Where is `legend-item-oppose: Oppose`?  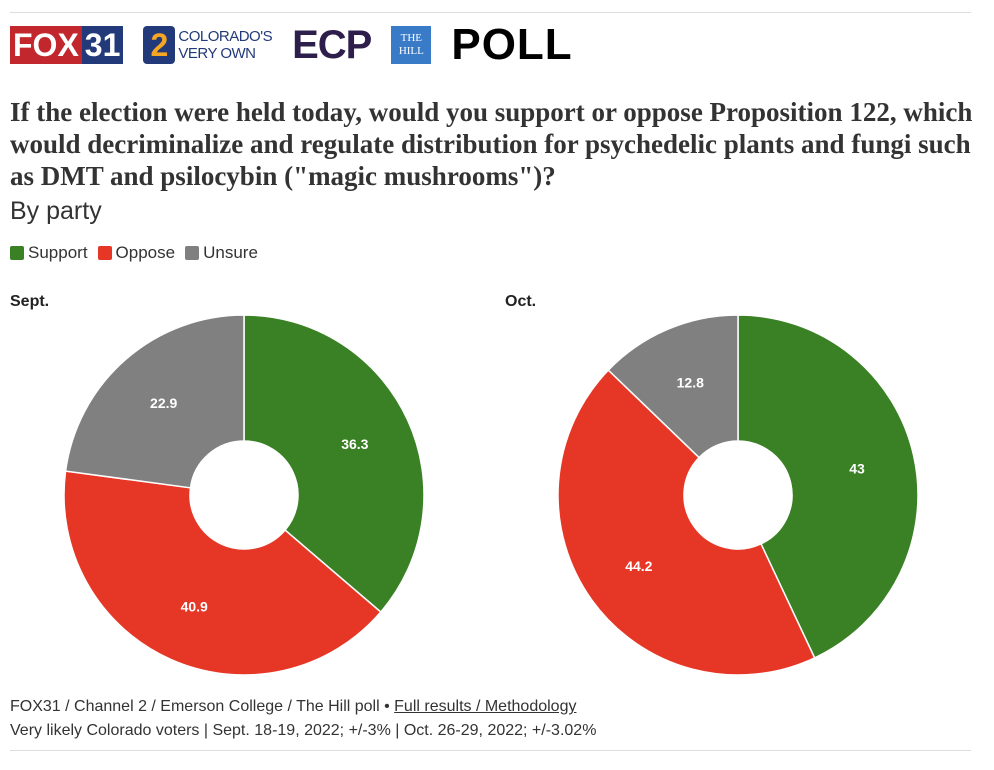 legend-item-oppose: Oppose is located at coordinates (136, 253).